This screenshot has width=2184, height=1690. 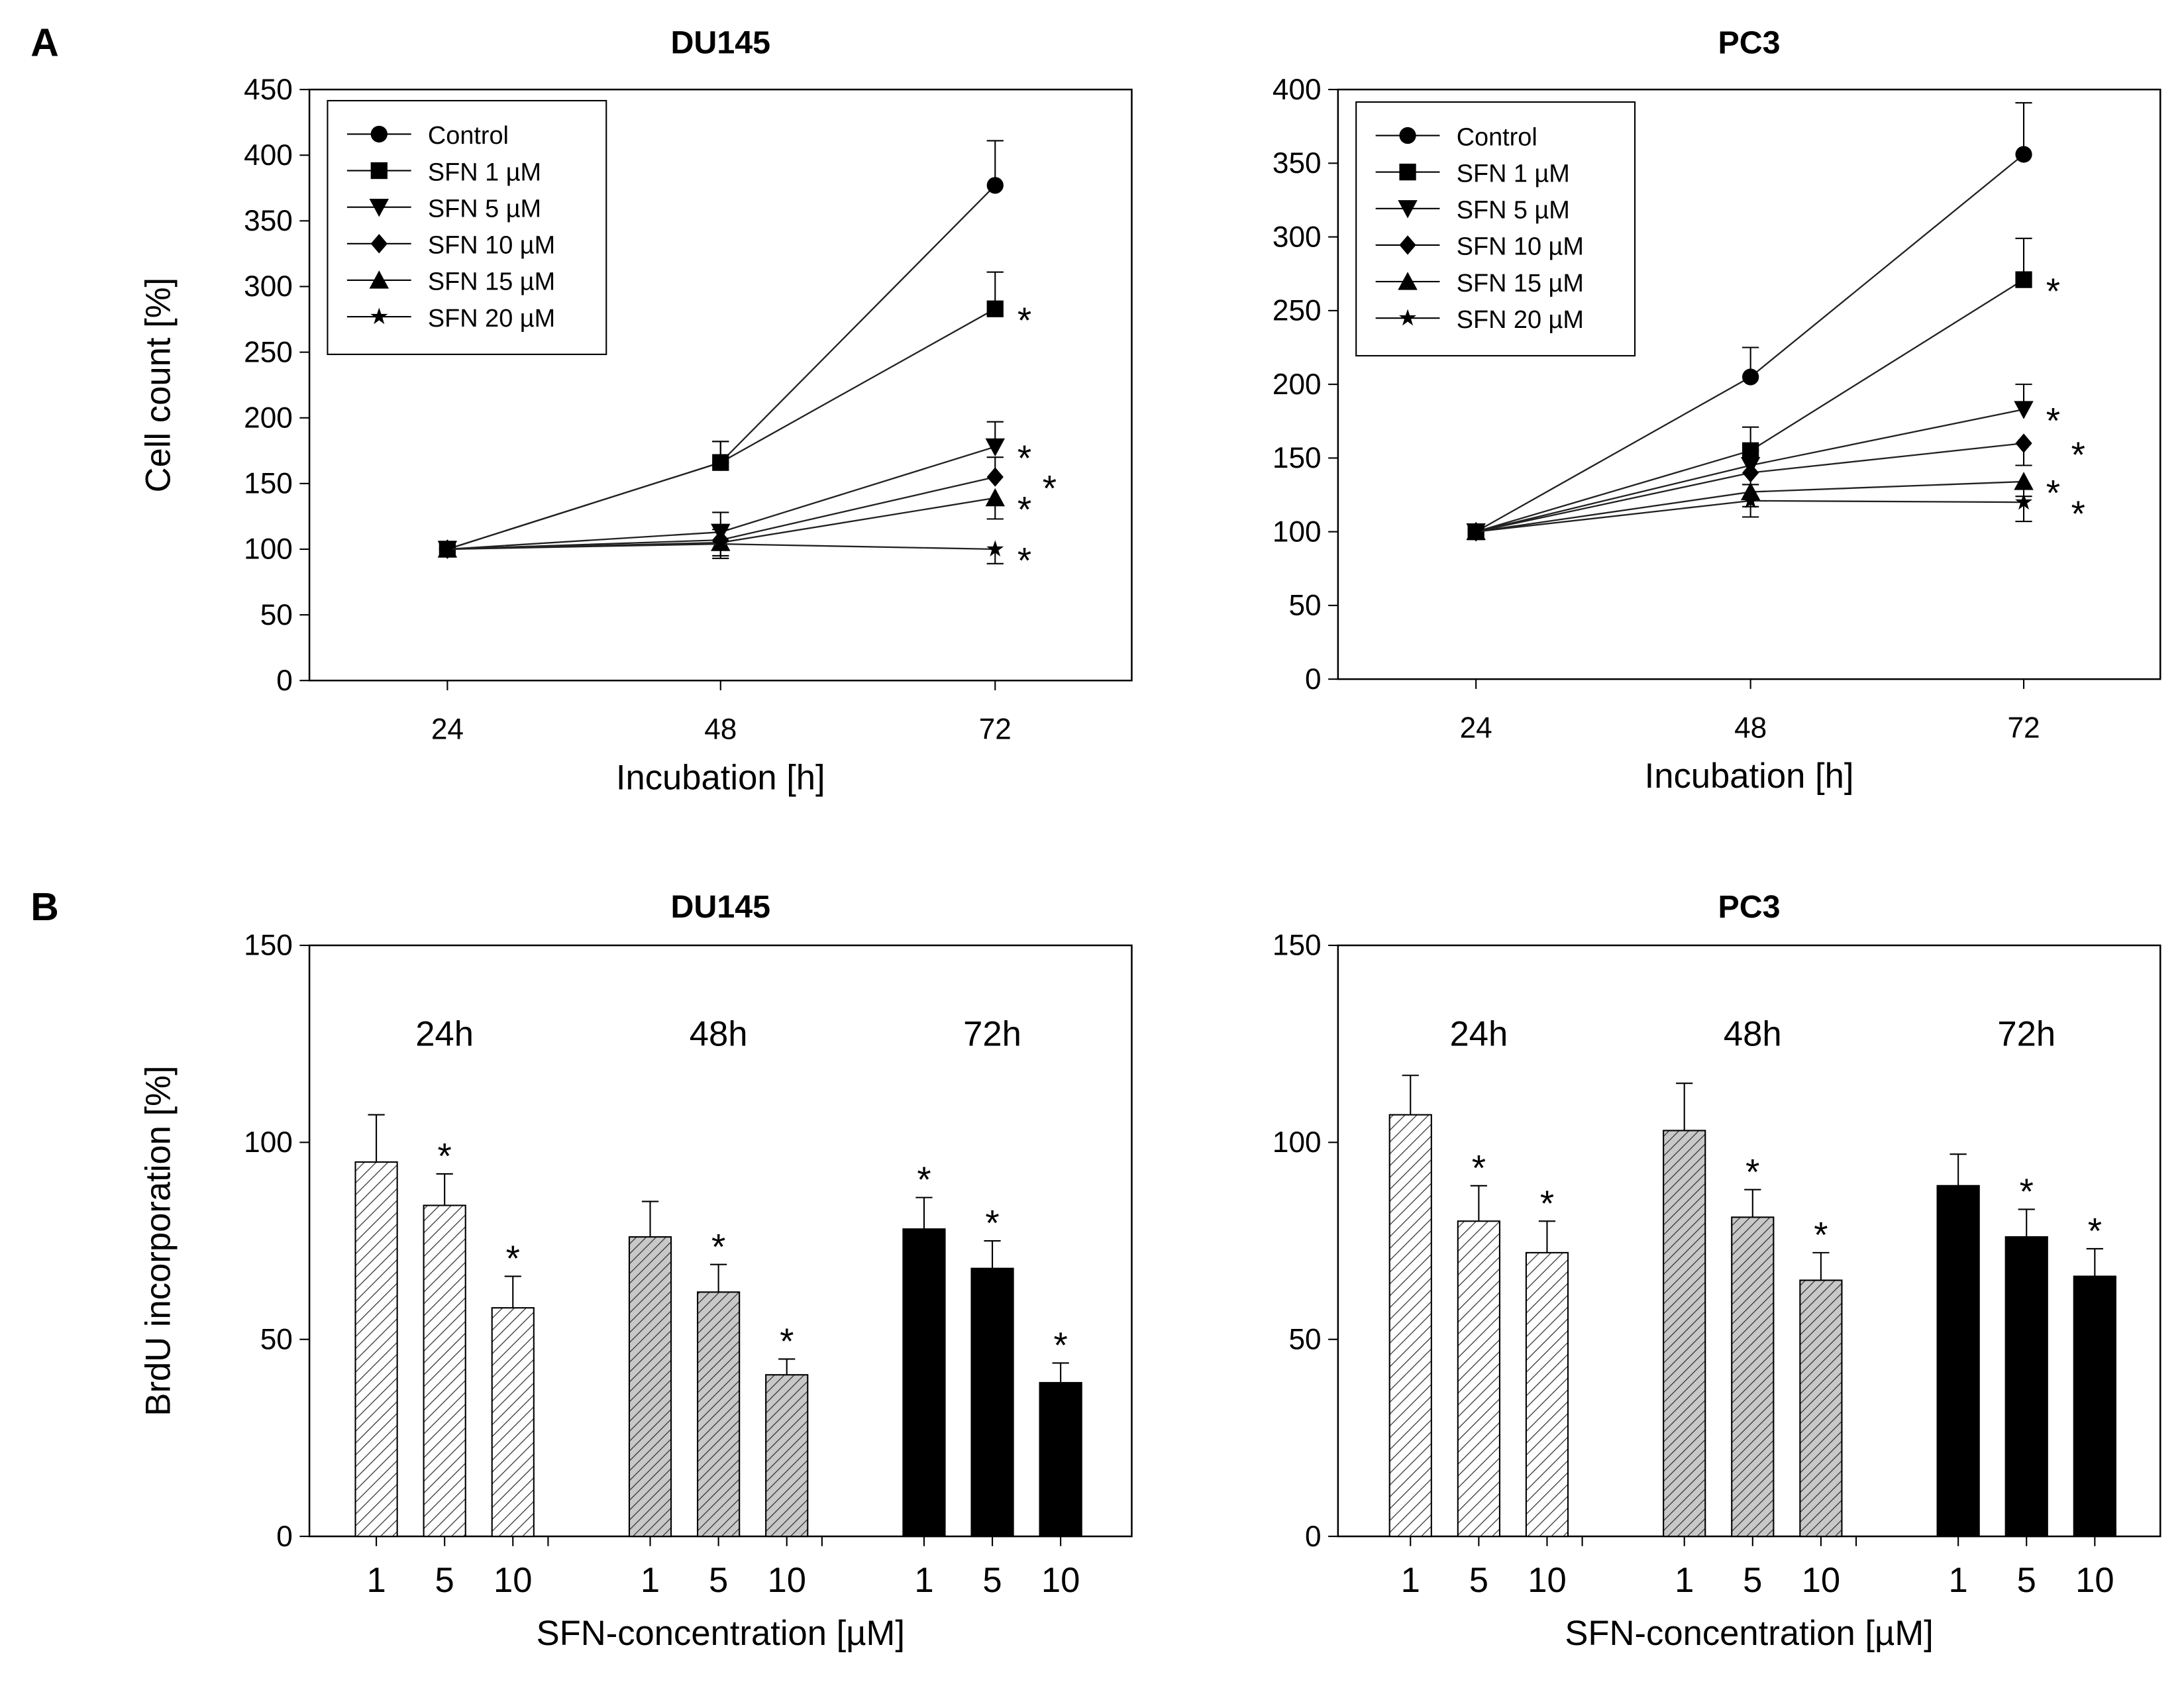 What do you see at coordinates (268, 155) in the screenshot?
I see `y-tick-label: 400` at bounding box center [268, 155].